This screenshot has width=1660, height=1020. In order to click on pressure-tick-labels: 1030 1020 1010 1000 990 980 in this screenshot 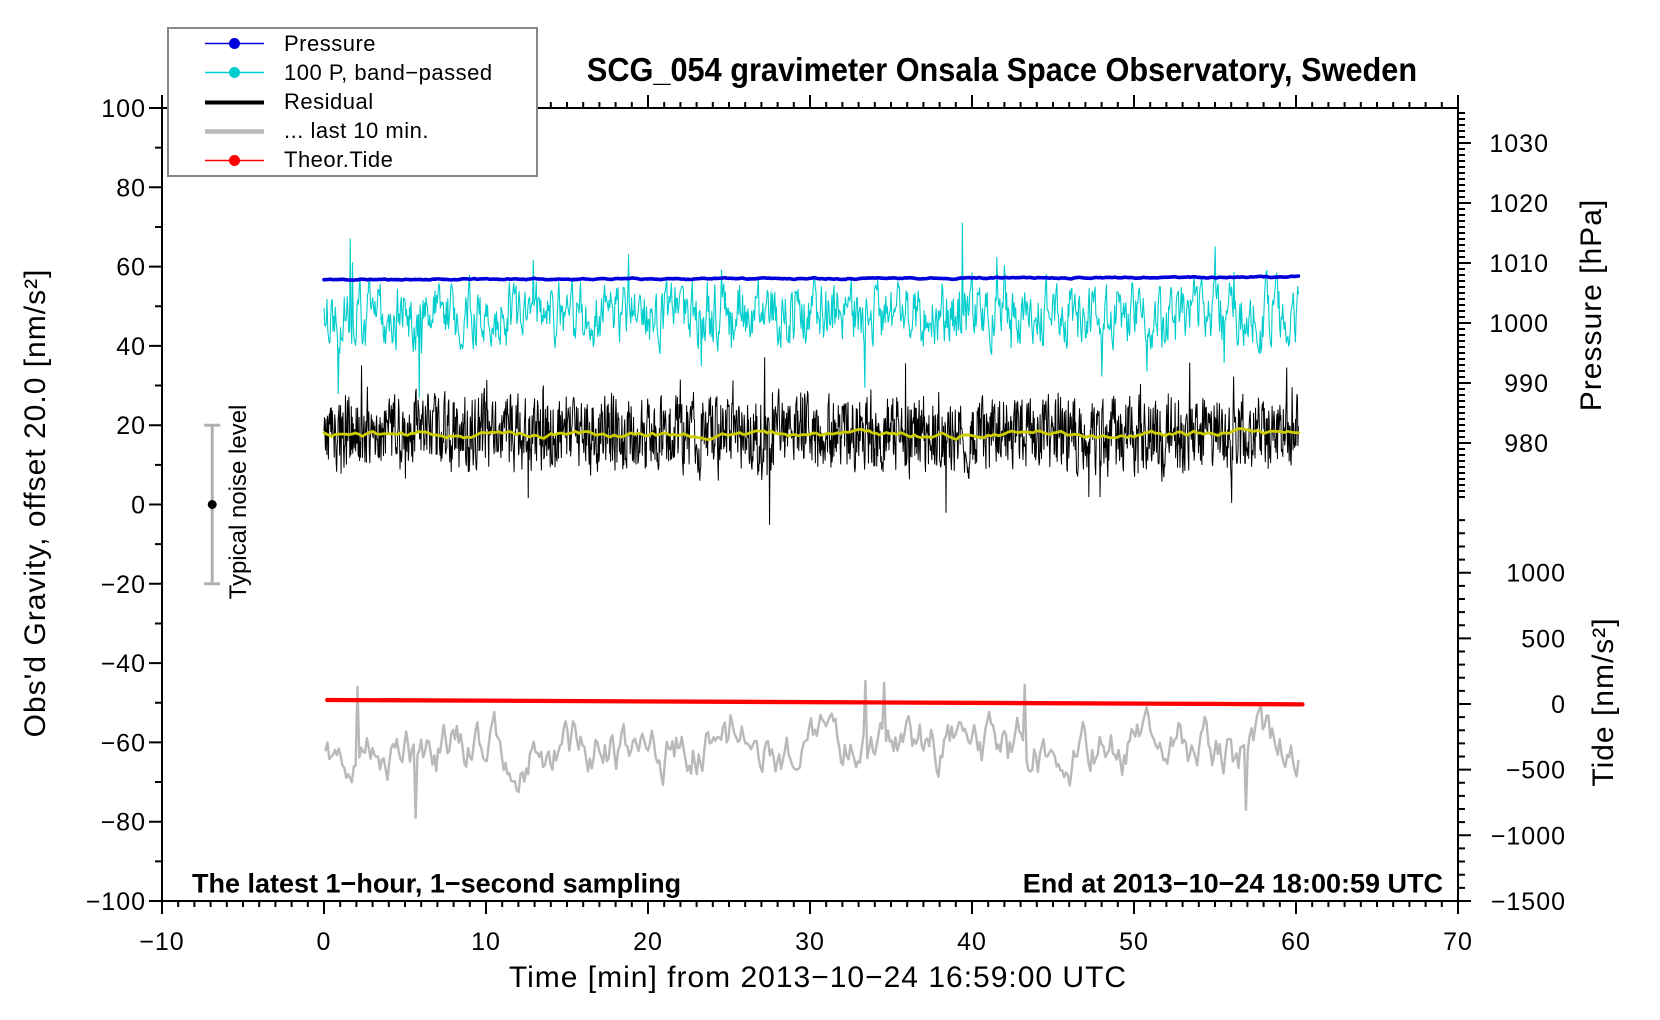, I will do `click(1519, 294)`.